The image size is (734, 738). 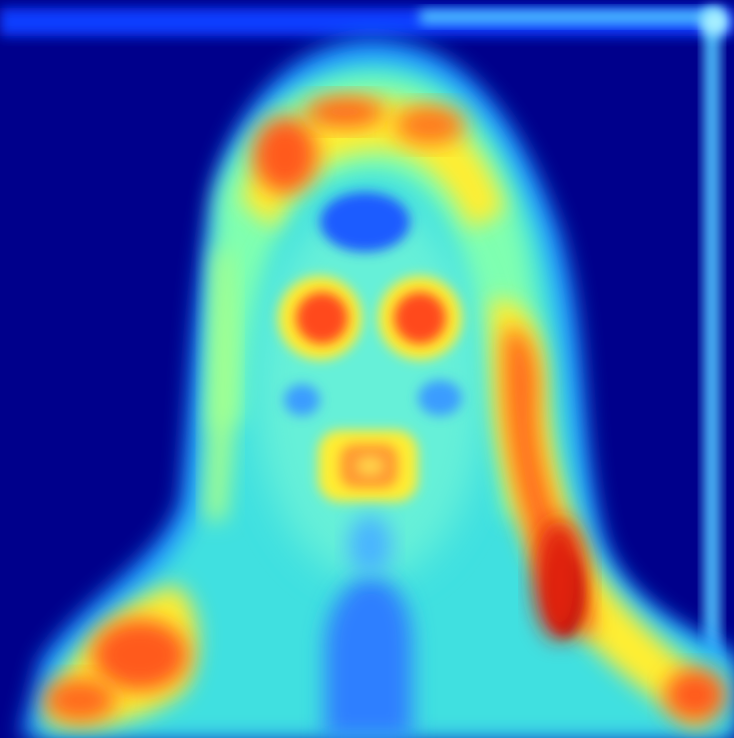 I want to click on left-shoulder-hotspot-lower, so click(x=80, y=700).